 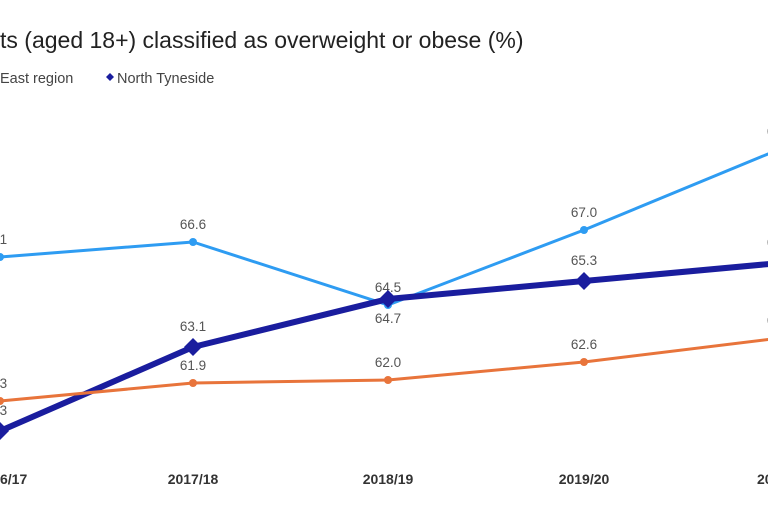 I want to click on x-axis: 6/17 2017/18 2018/19 2019/20 202, so click(x=384, y=479).